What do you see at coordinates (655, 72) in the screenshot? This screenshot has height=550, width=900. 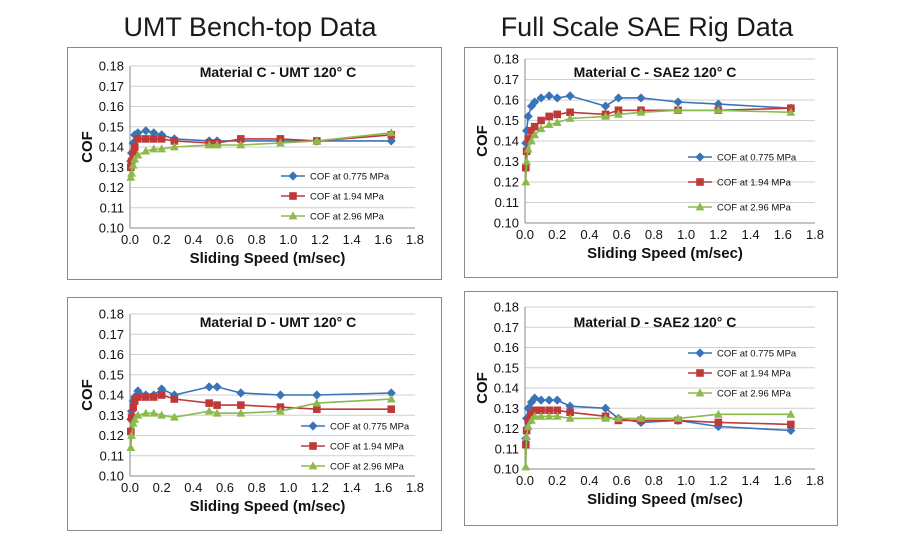 I see `chart-title: Material C - SAE2 120° C` at bounding box center [655, 72].